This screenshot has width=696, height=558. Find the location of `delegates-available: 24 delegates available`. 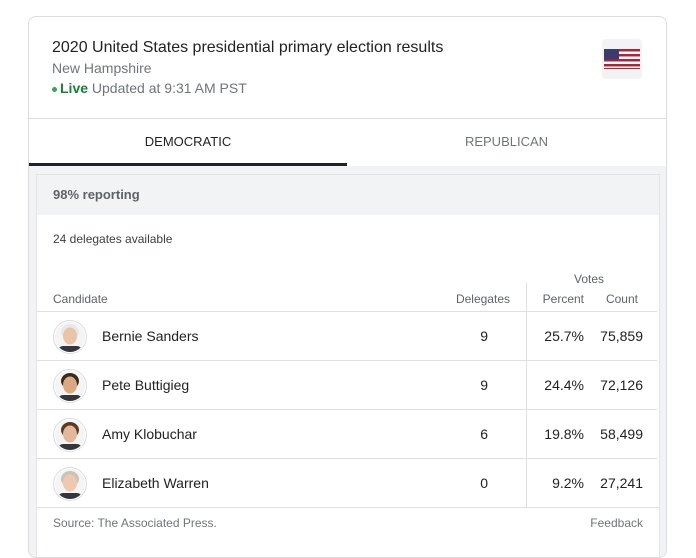

delegates-available: 24 delegates available is located at coordinates (113, 239).